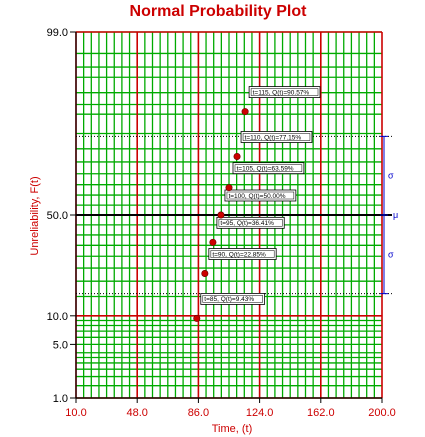 Image resolution: width=425 pixels, height=437 pixels. Describe the element at coordinates (57, 317) in the screenshot. I see `y-tick-label: 10.0` at that location.